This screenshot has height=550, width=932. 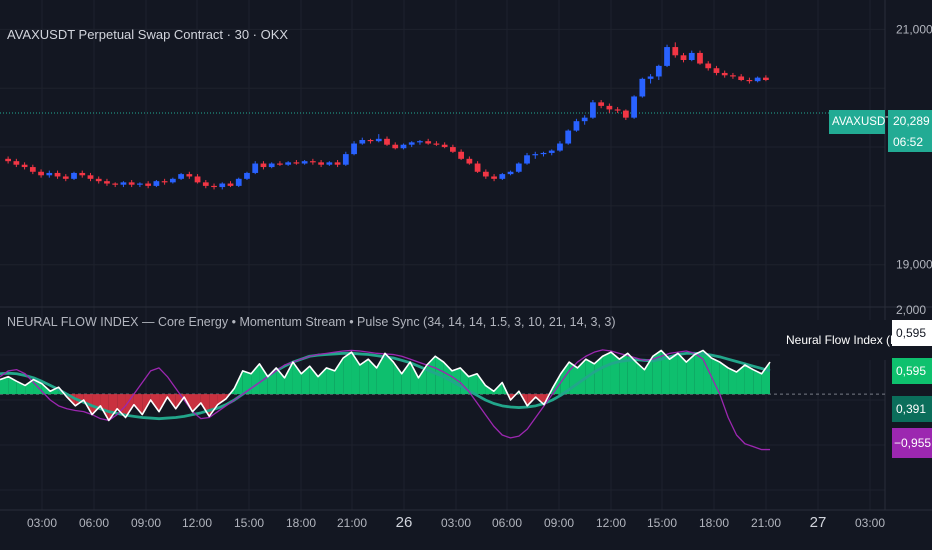 What do you see at coordinates (865, 122) in the screenshot?
I see `symbol-badge: AVAXUSDT.P` at bounding box center [865, 122].